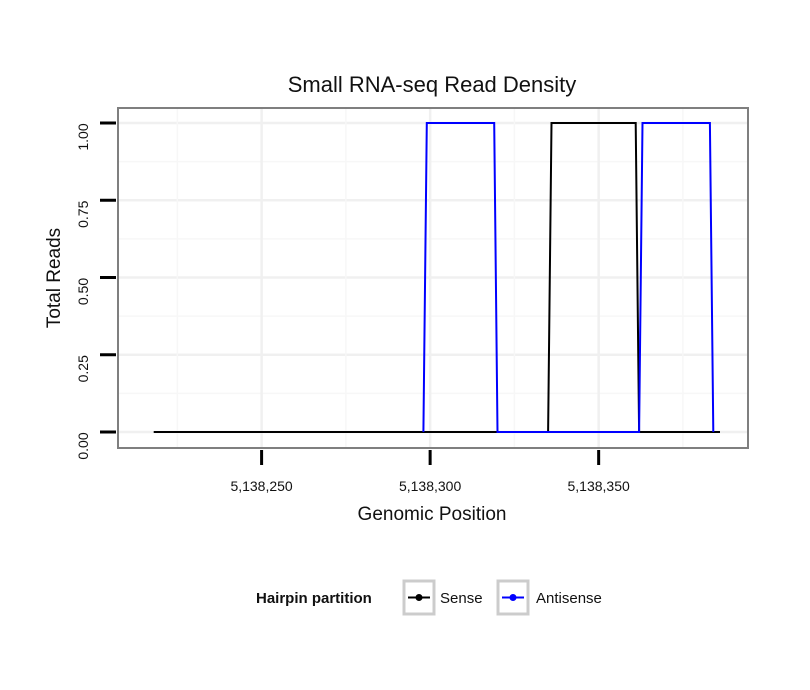  I want to click on x-tick-label: 5,138,250, so click(261, 486).